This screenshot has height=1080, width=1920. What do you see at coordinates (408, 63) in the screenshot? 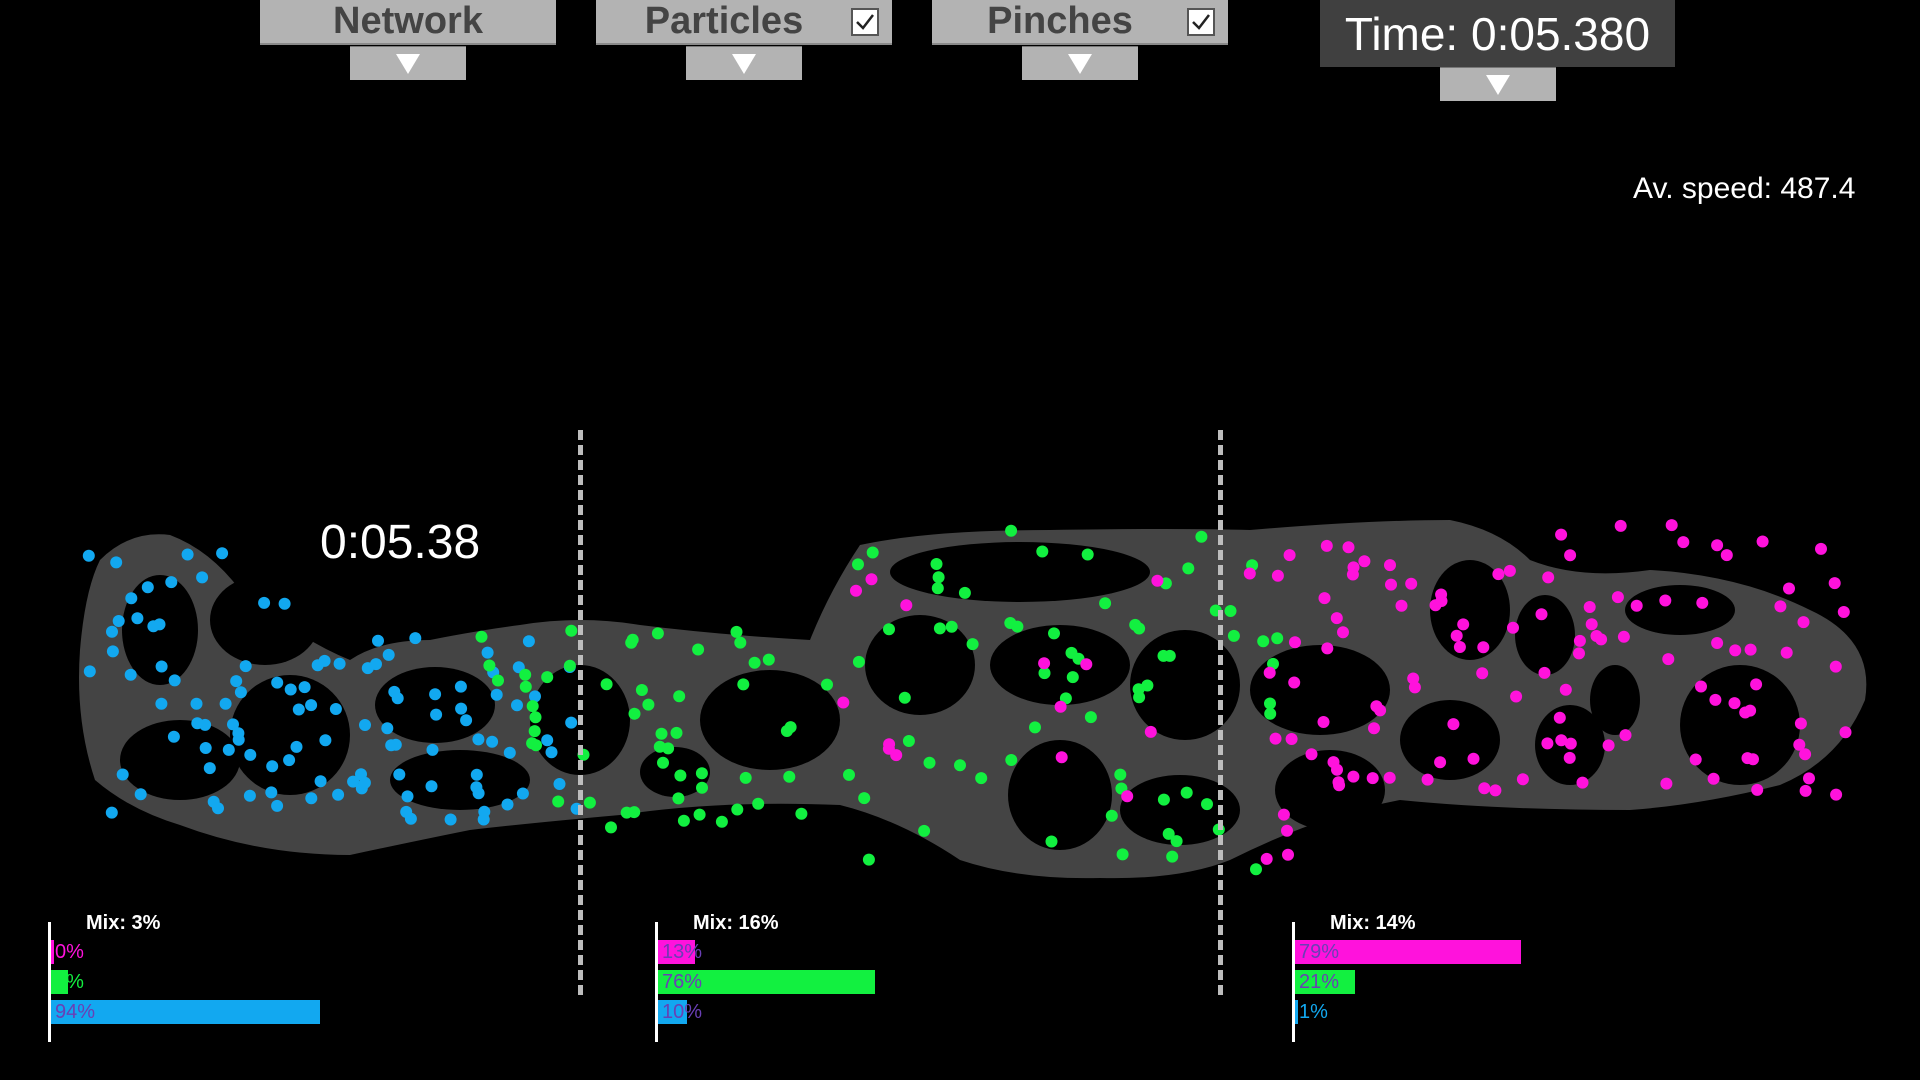
I see `network-dropdown-button` at bounding box center [408, 63].